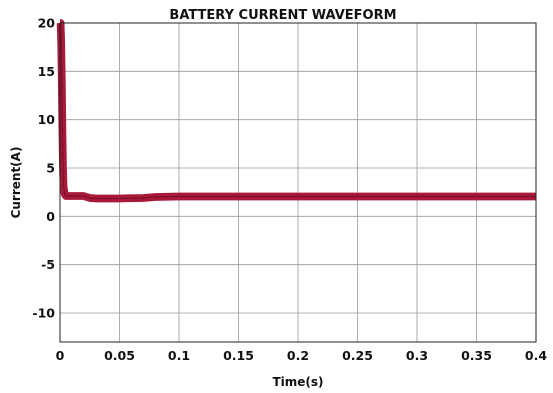 Image resolution: width=553 pixels, height=393 pixels. I want to click on y-tick-label: 0, so click(50, 216).